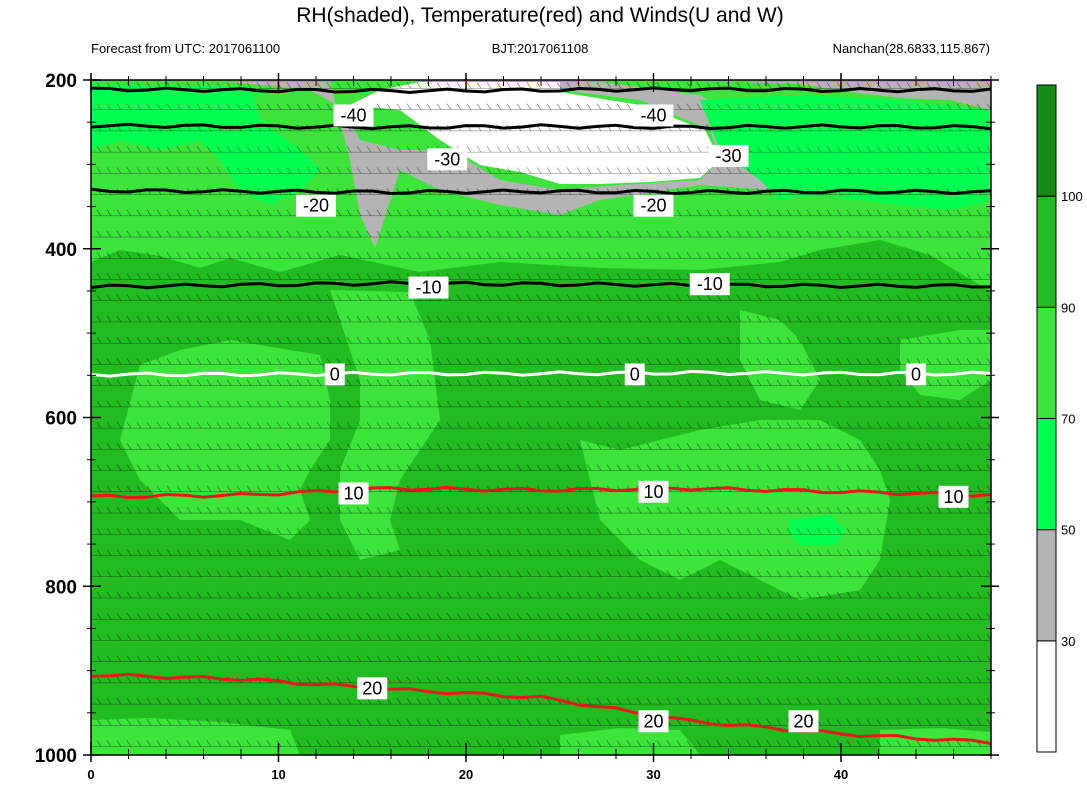  Describe the element at coordinates (709, 284) in the screenshot. I see `contour-label-box` at that location.